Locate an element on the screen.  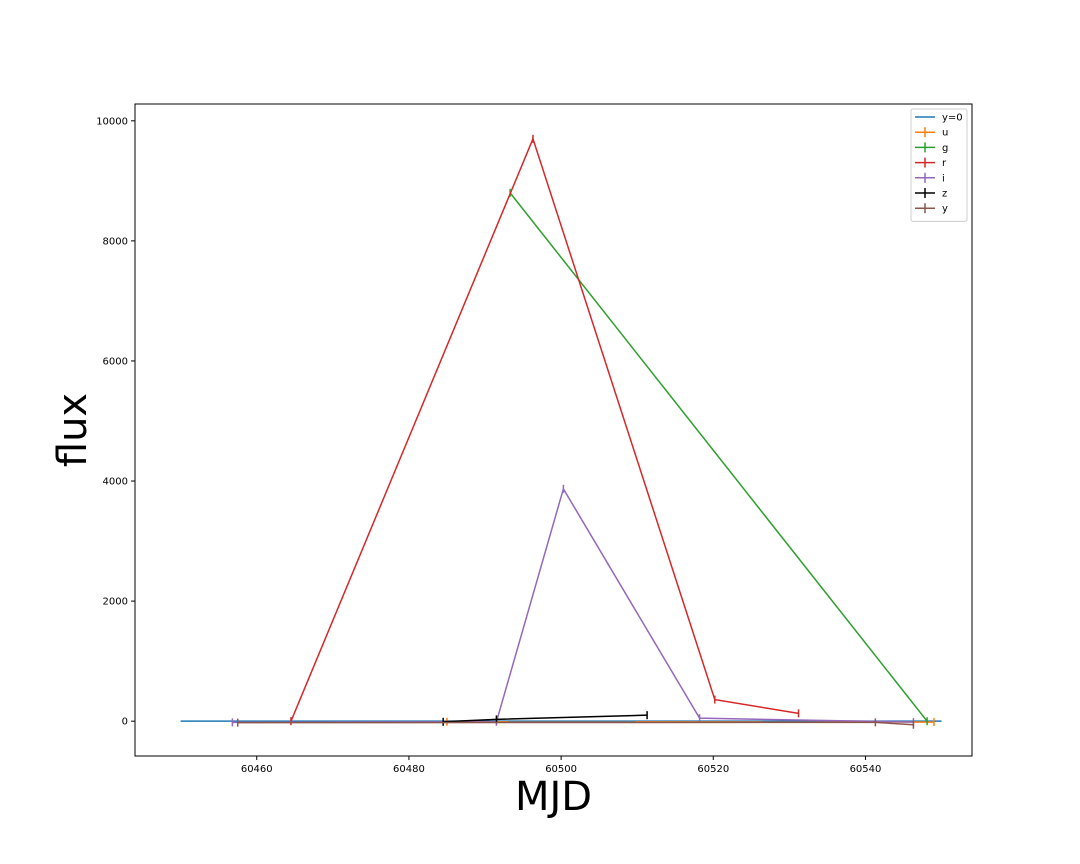
y-tick-label: 2000 is located at coordinates (115, 602).